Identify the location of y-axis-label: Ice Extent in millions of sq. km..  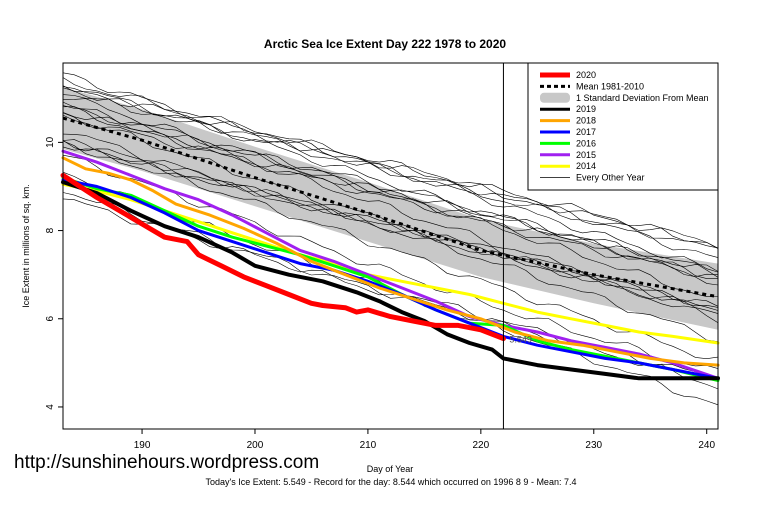
(26, 246).